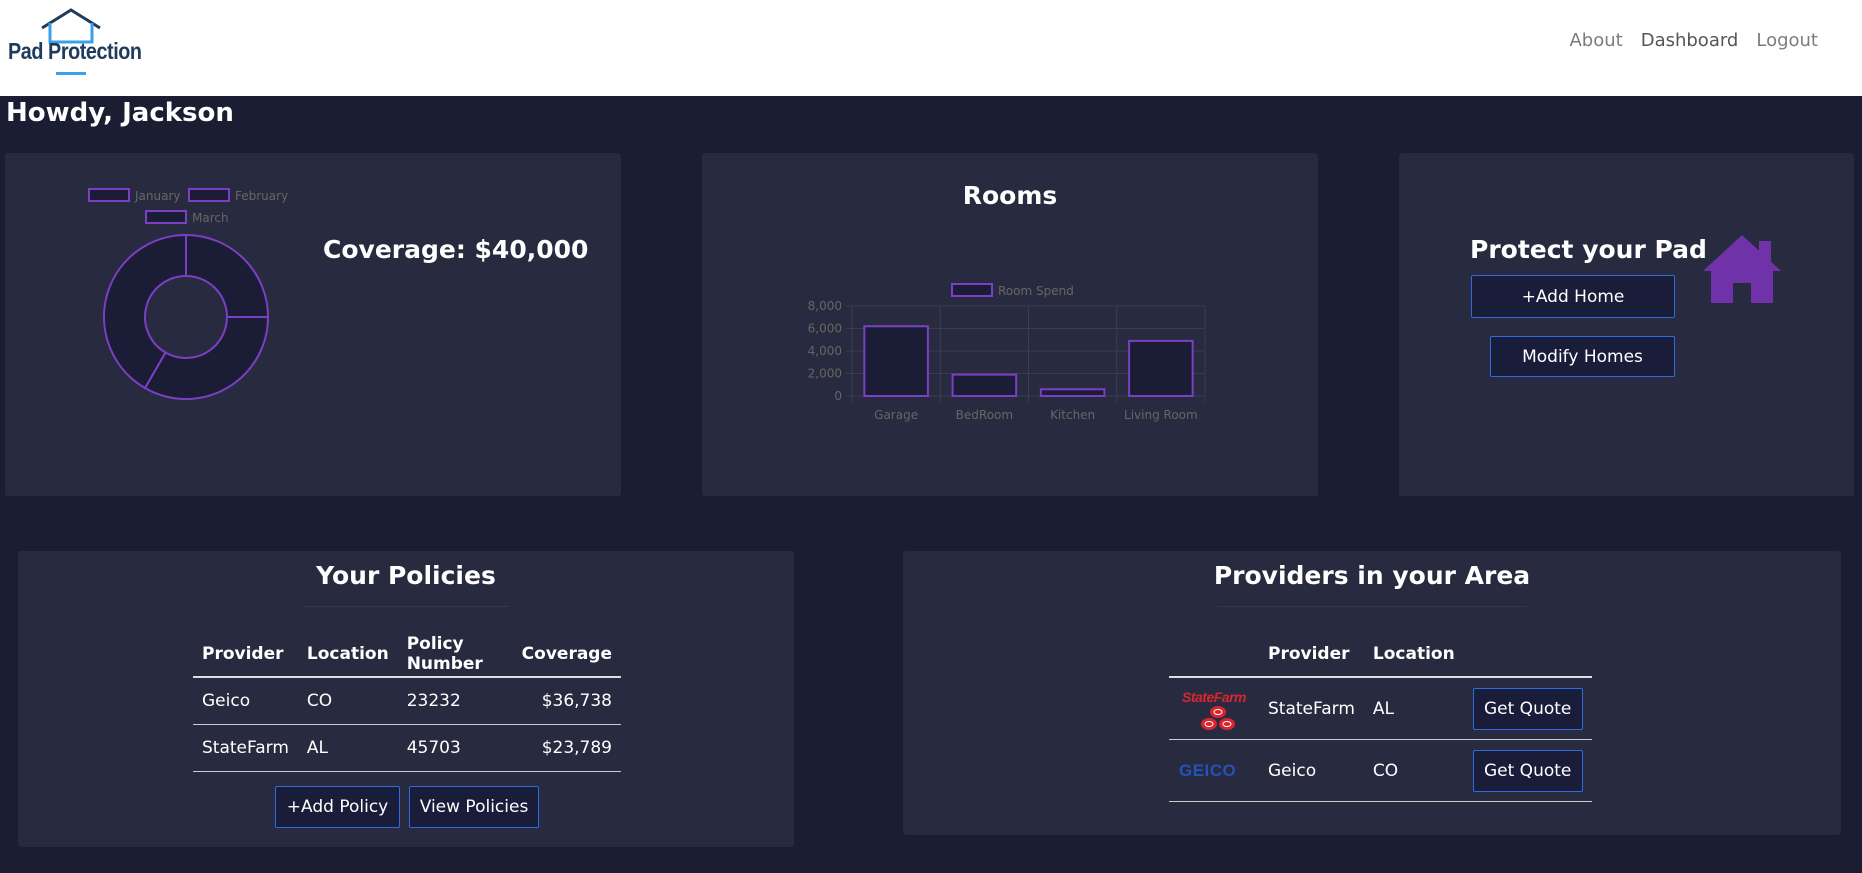  I want to click on coverage-amount: Coverage: $40,000, so click(456, 249).